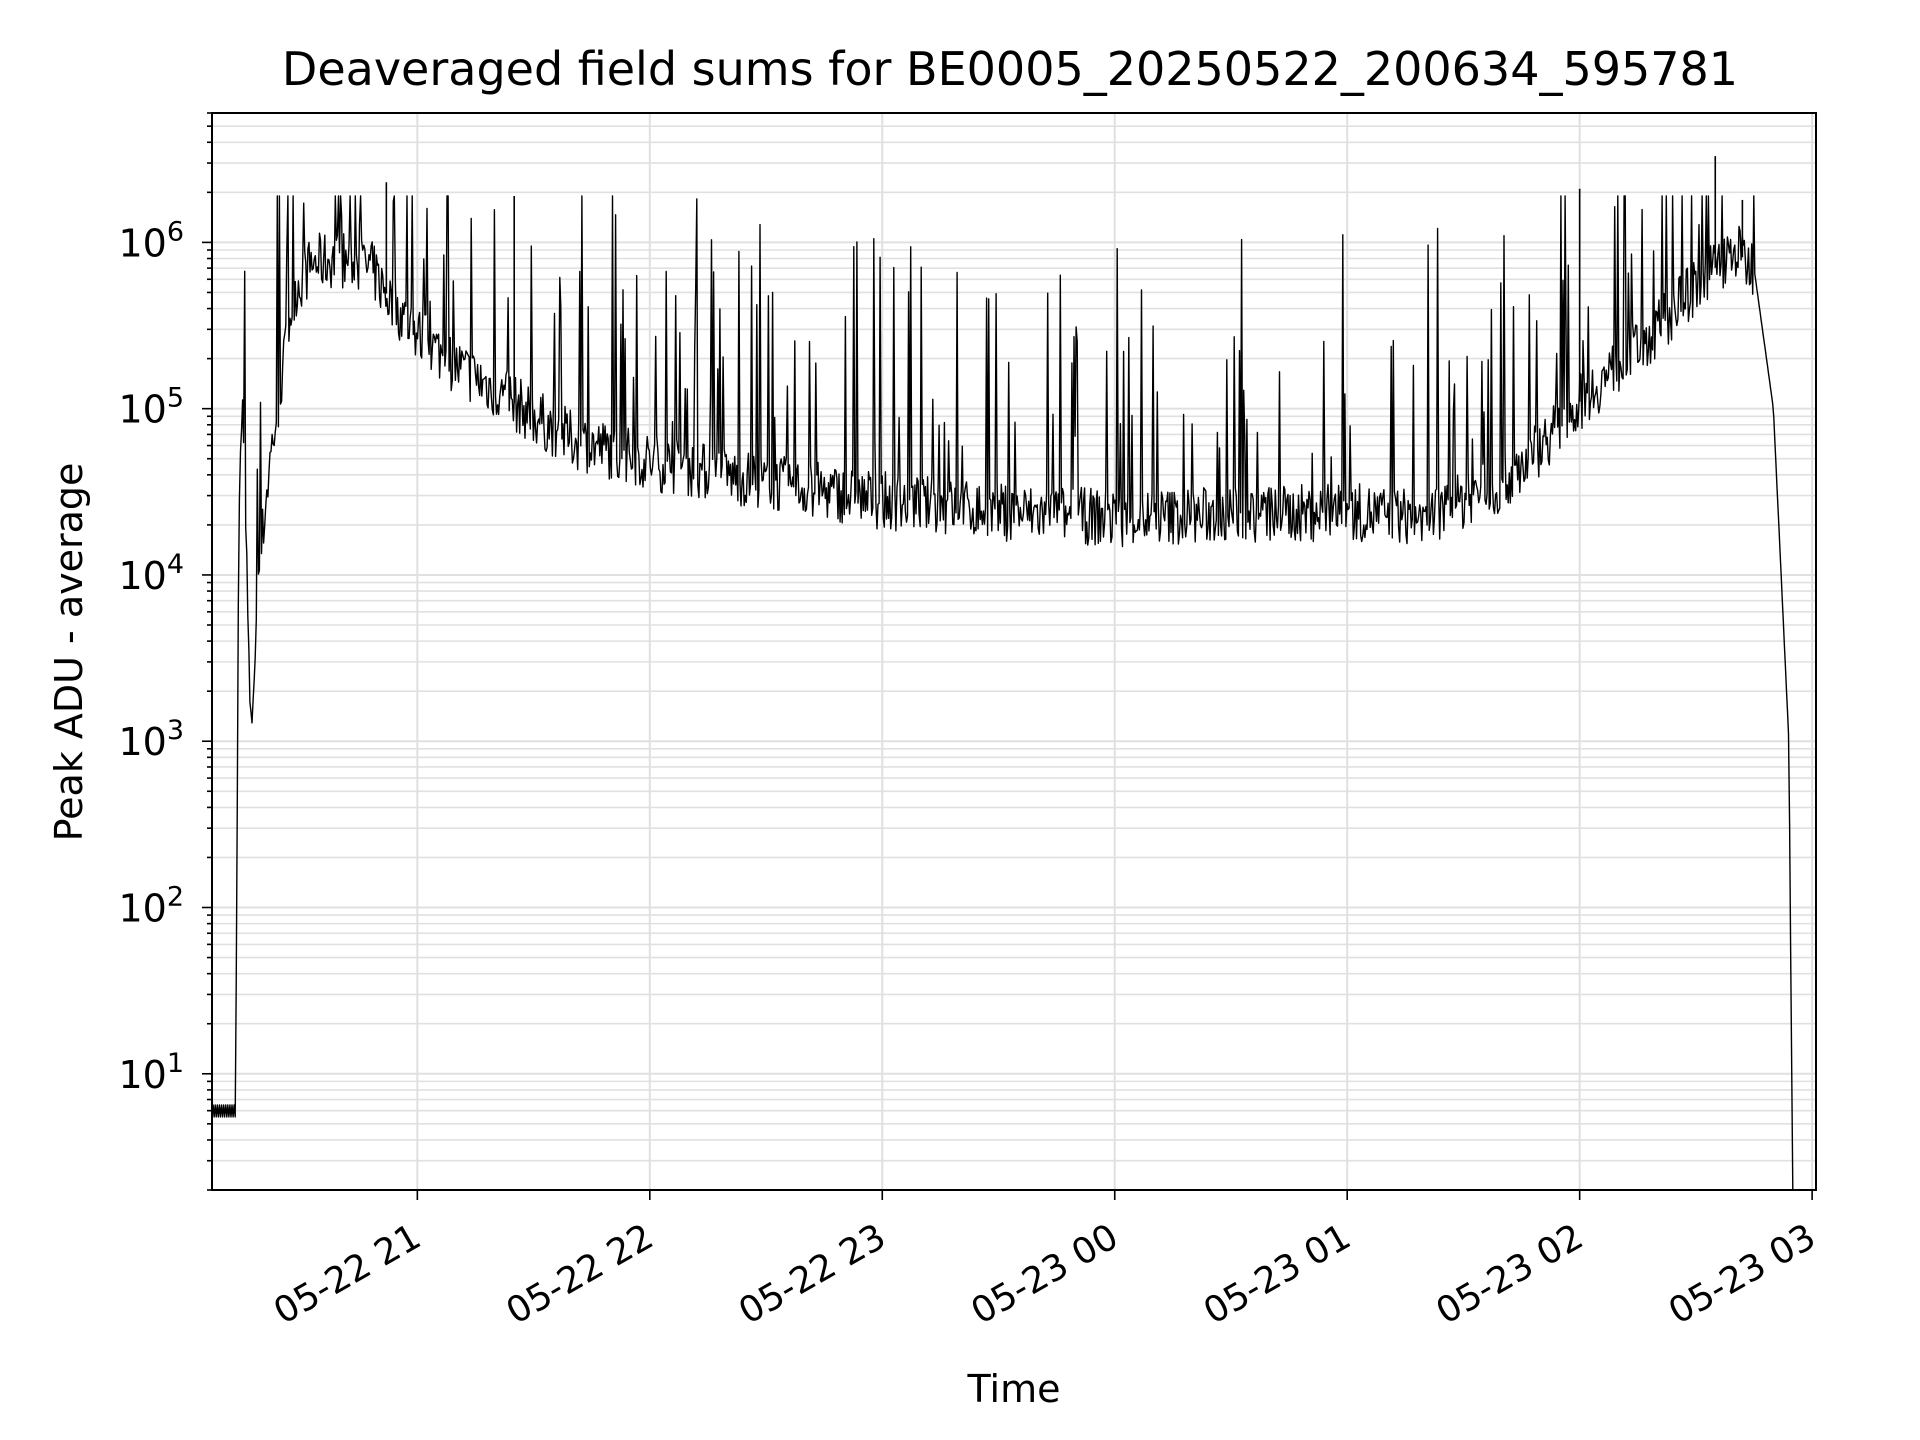 The width and height of the screenshot is (1920, 1440). I want to click on y-tick-label: 10⁶, so click(151, 240).